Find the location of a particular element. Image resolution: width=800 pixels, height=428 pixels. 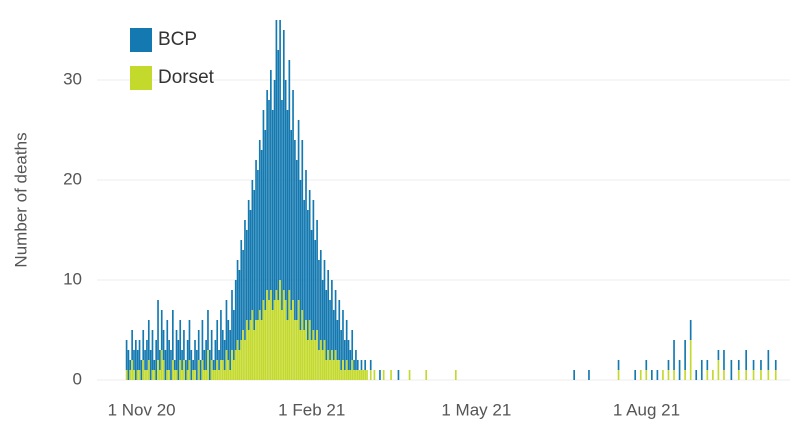

y-tick-label: 10 is located at coordinates (72, 278).